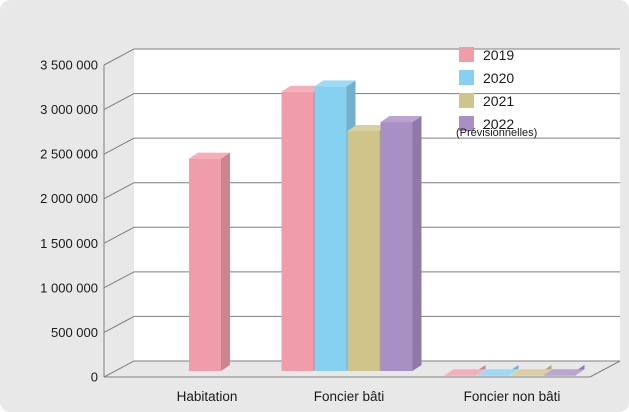 The height and width of the screenshot is (412, 629). What do you see at coordinates (69, 287) in the screenshot?
I see `y-tick-label: 1 000 000` at bounding box center [69, 287].